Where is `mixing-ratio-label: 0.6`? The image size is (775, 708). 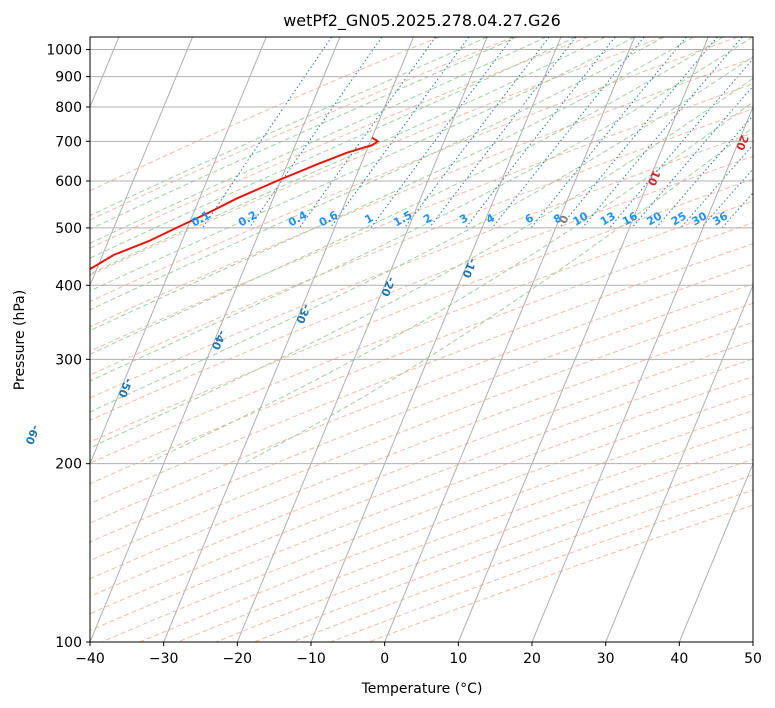 mixing-ratio-label: 0.6 is located at coordinates (329, 218).